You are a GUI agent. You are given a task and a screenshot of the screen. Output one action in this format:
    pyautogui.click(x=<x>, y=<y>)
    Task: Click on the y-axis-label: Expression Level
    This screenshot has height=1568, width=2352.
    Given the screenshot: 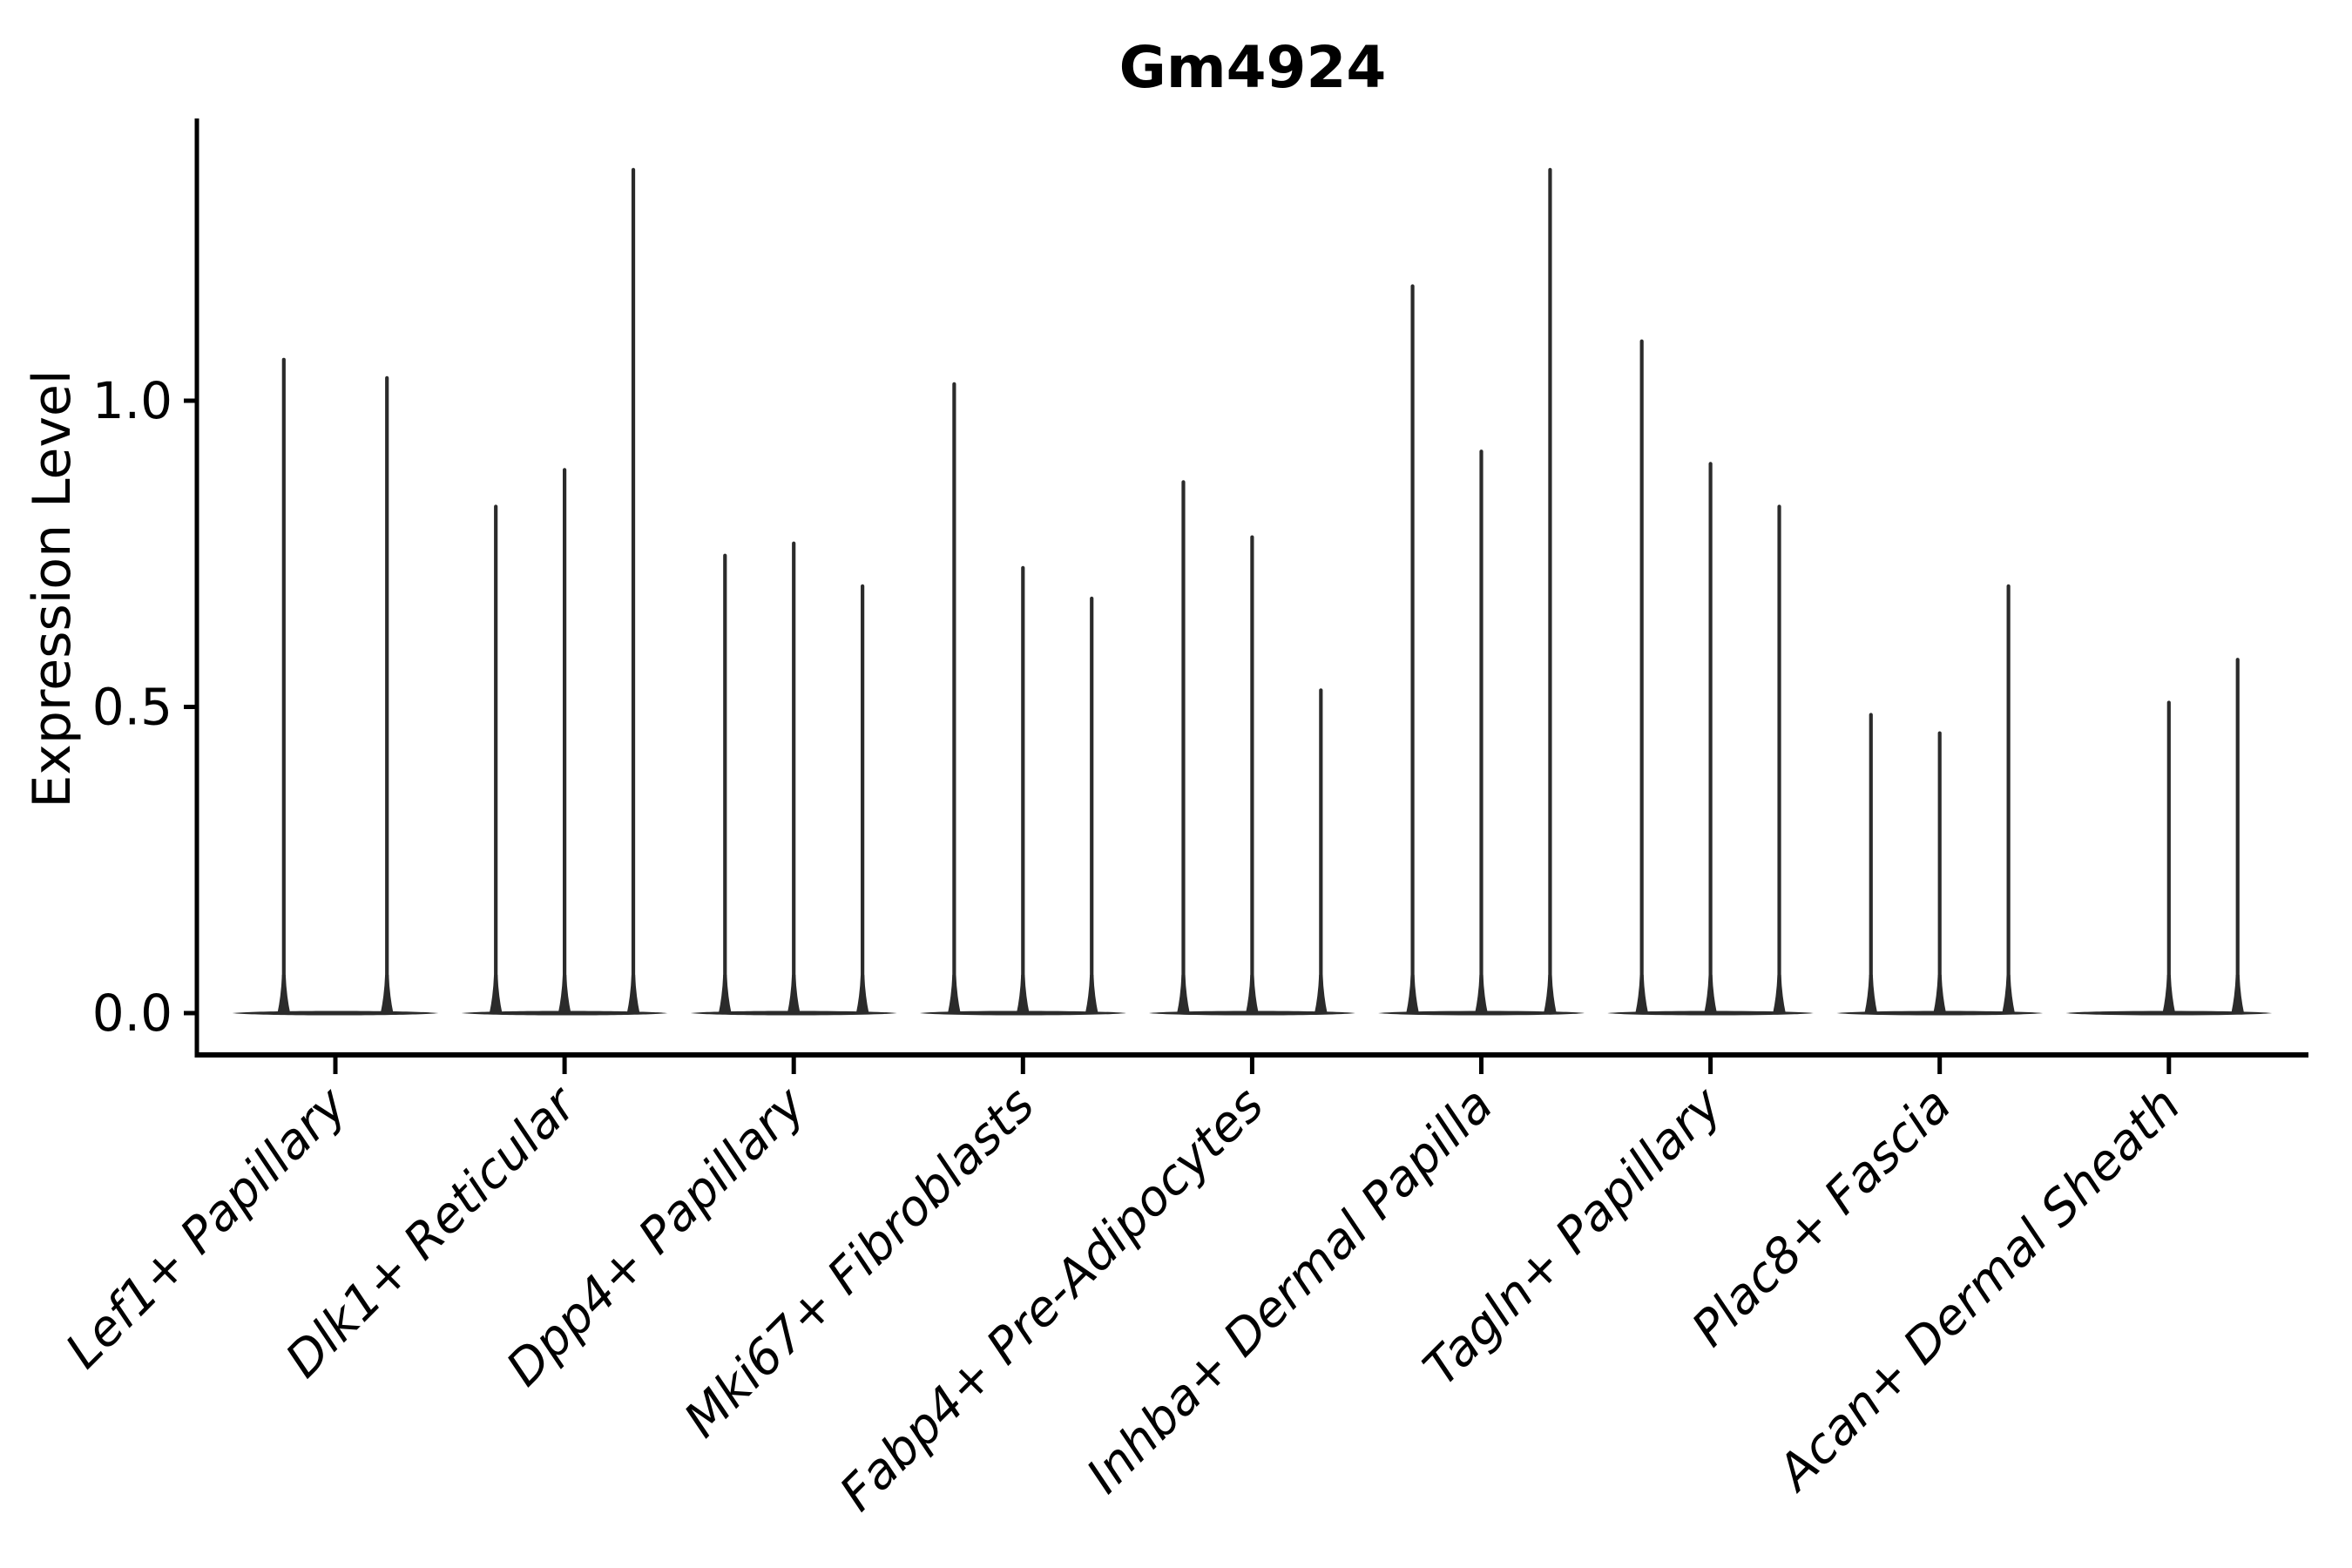 What is the action you would take?
    pyautogui.click(x=52, y=588)
    